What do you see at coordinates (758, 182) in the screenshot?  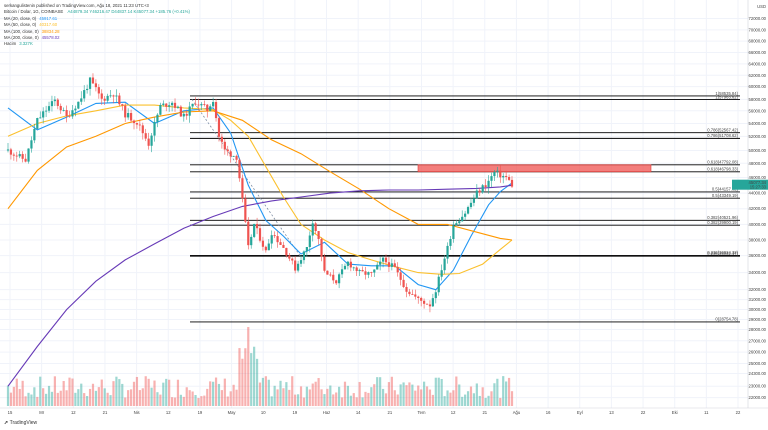 I see `current-price-label: 45077.34` at bounding box center [758, 182].